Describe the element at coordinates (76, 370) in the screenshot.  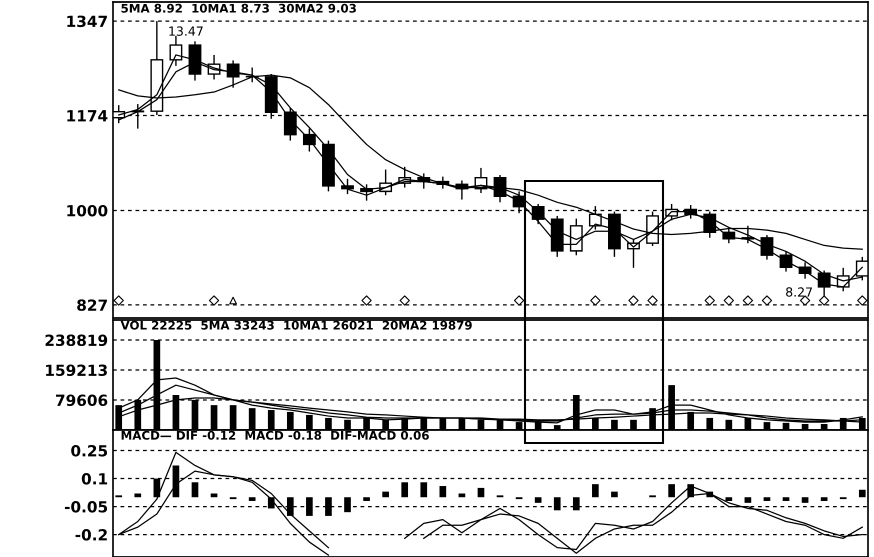
I see `y-tick-label: 159213` at that location.